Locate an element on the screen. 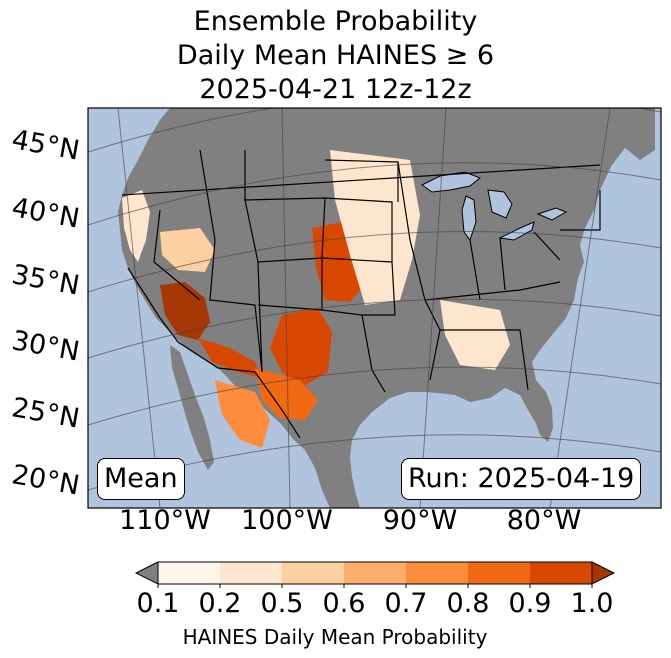 This screenshot has width=671, height=658. colorbar-tick-label: 0.6 is located at coordinates (344, 603).